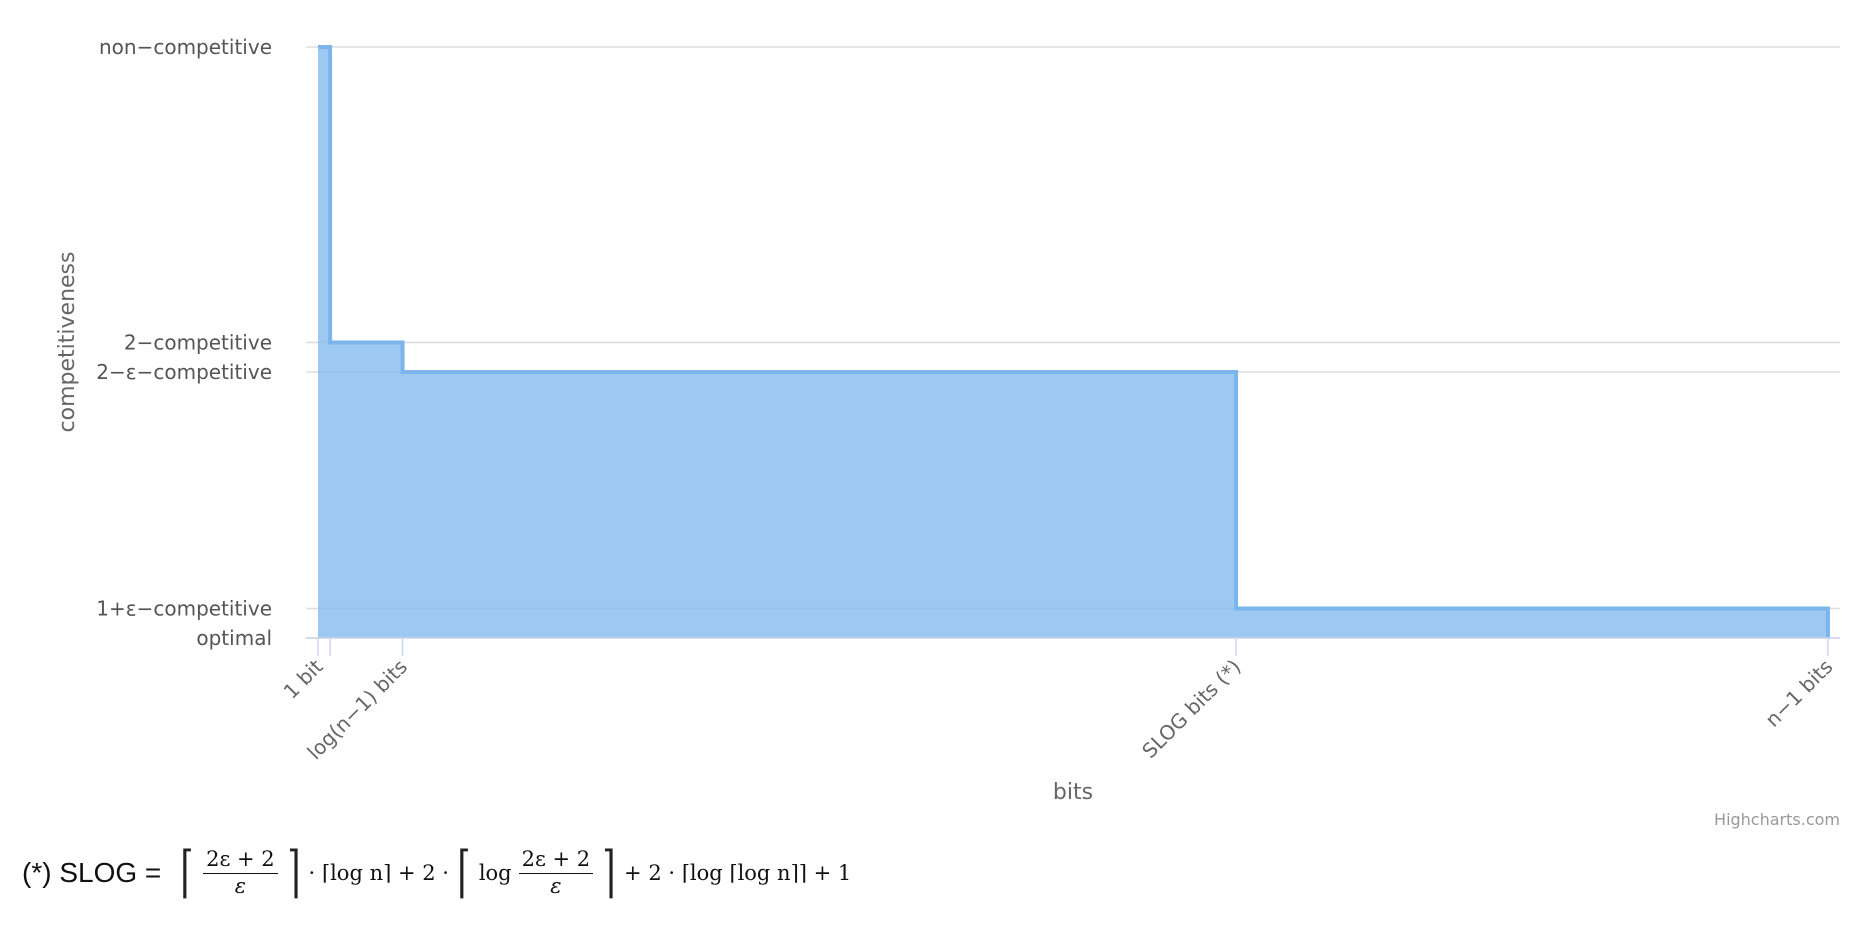 Image resolution: width=1866 pixels, height=952 pixels. I want to click on formula-log: log, so click(495, 873).